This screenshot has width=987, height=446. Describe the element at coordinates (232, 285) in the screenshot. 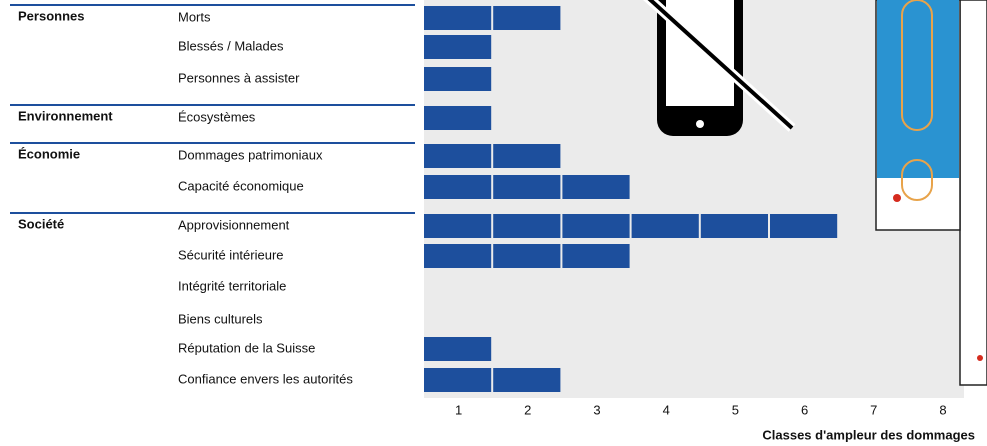

I see `category-label: Intégrité territoriale` at that location.